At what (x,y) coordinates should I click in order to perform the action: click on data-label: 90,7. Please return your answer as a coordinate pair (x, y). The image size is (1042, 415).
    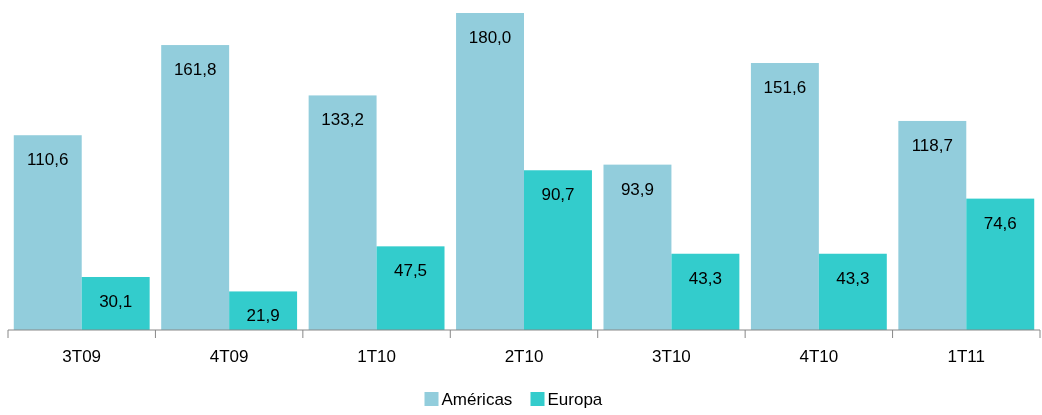
    Looking at the image, I should click on (558, 195).